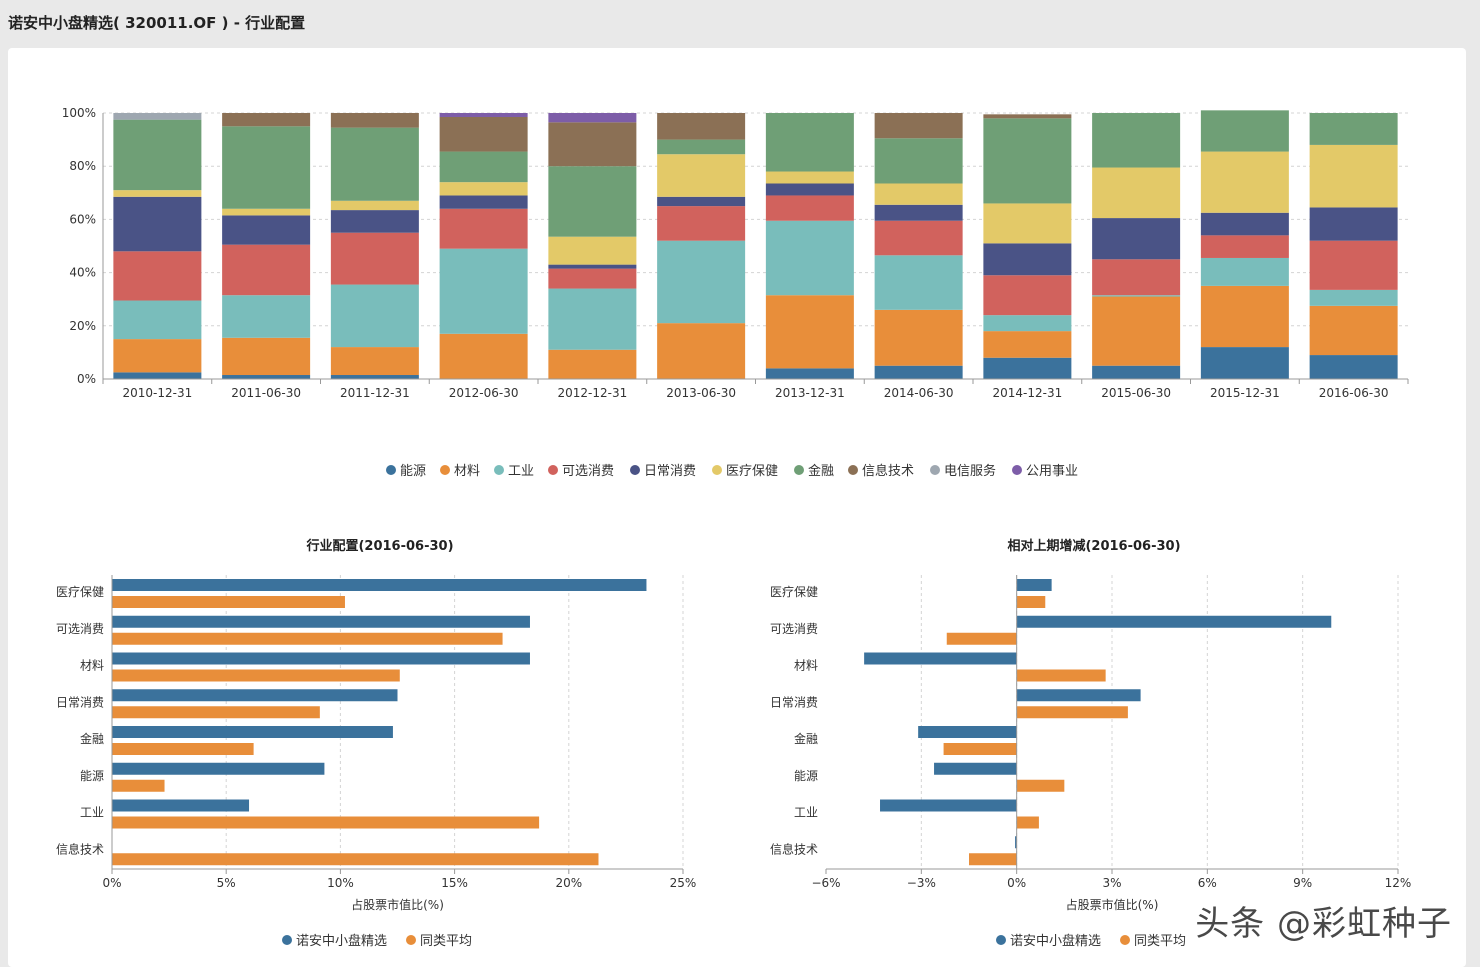 The image size is (1480, 967). I want to click on y-tick-label: 金融, so click(806, 738).